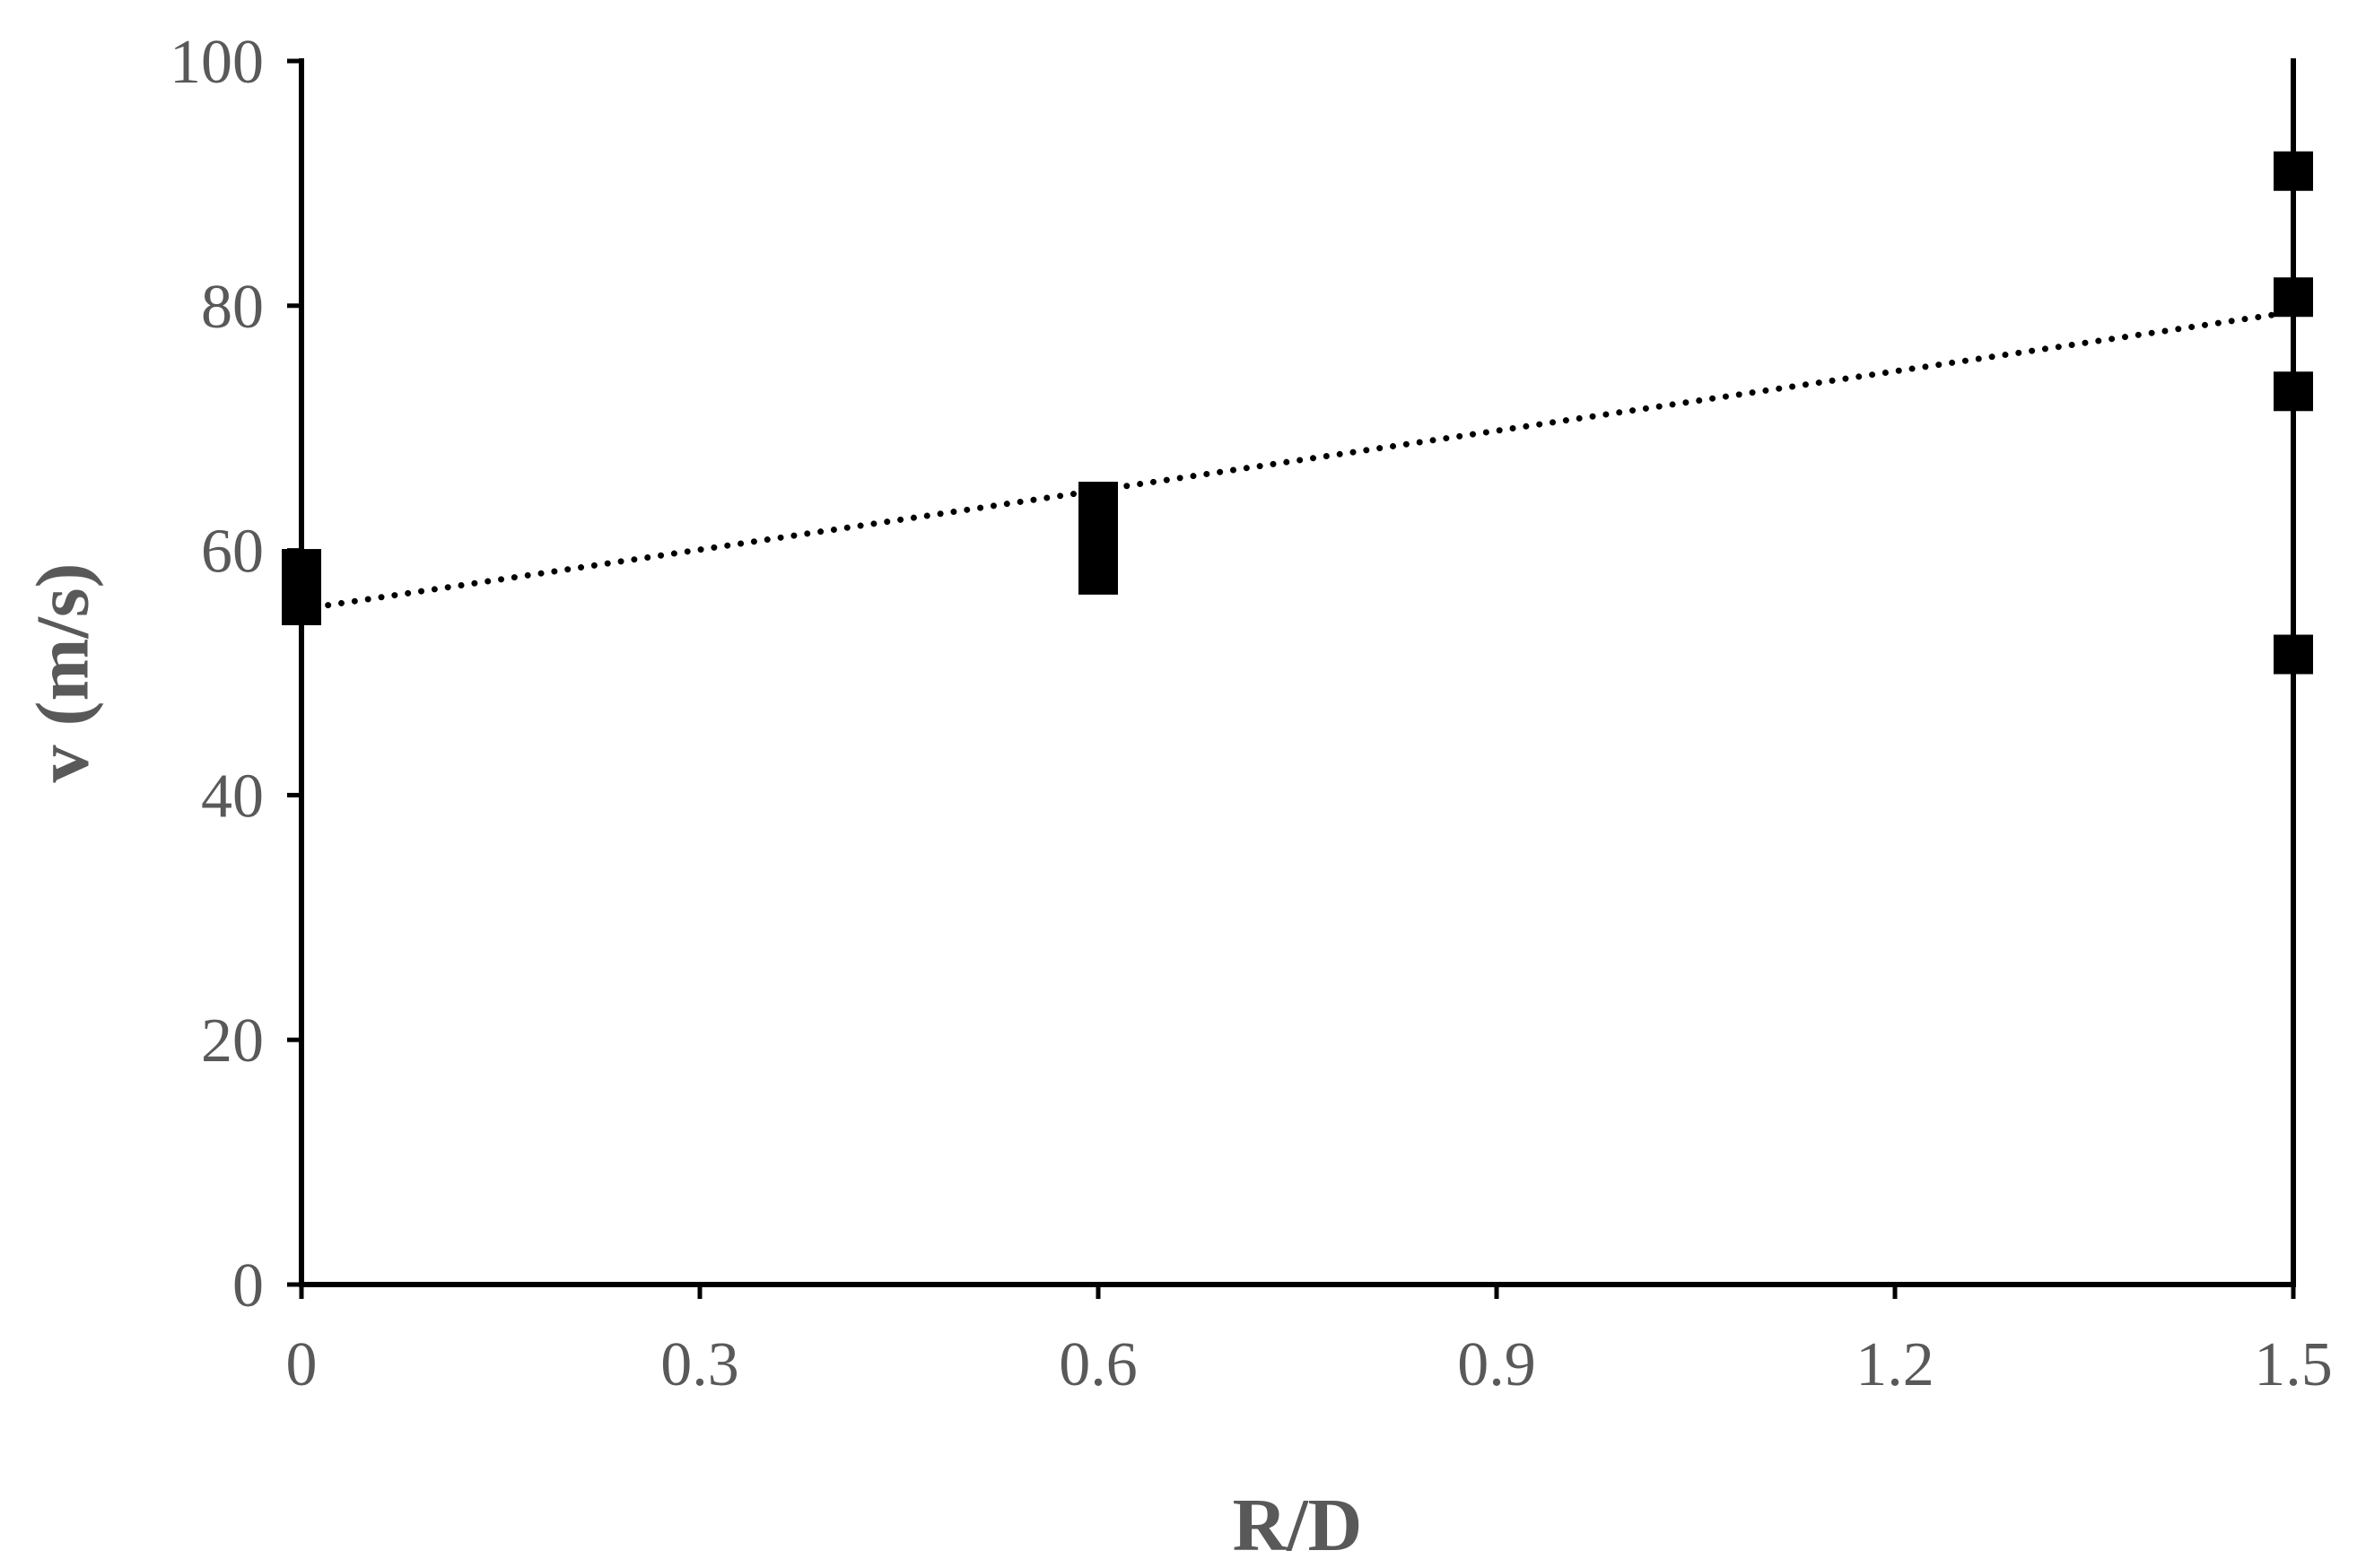 The image size is (2366, 1568). Describe the element at coordinates (62, 673) in the screenshot. I see `y-axis-title: v (m/s)` at that location.